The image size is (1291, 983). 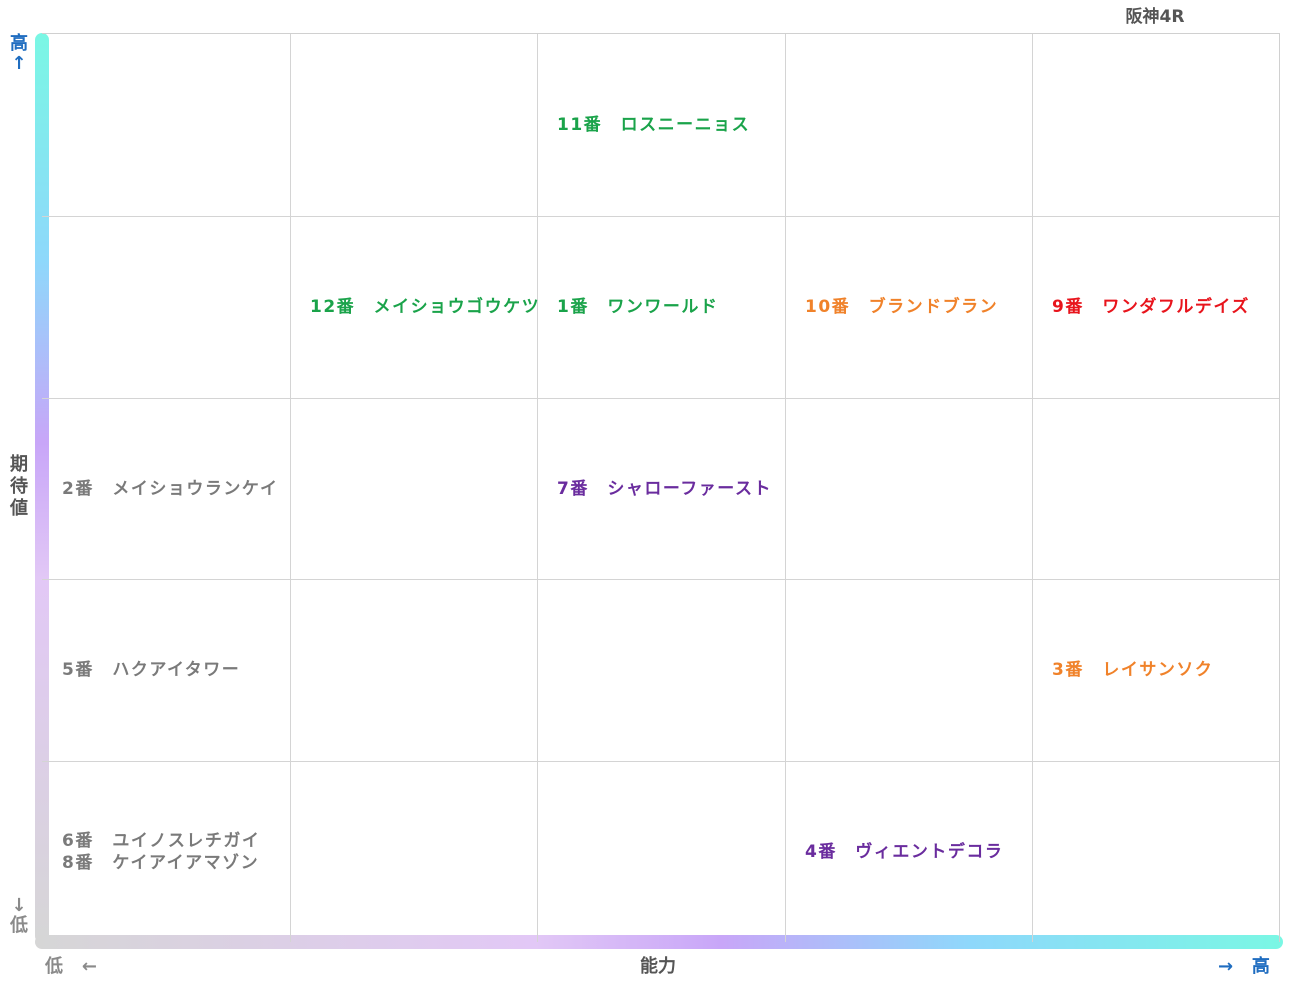 I want to click on chart-cell: 9番 ワンダフルデイズ, so click(x=1156, y=307).